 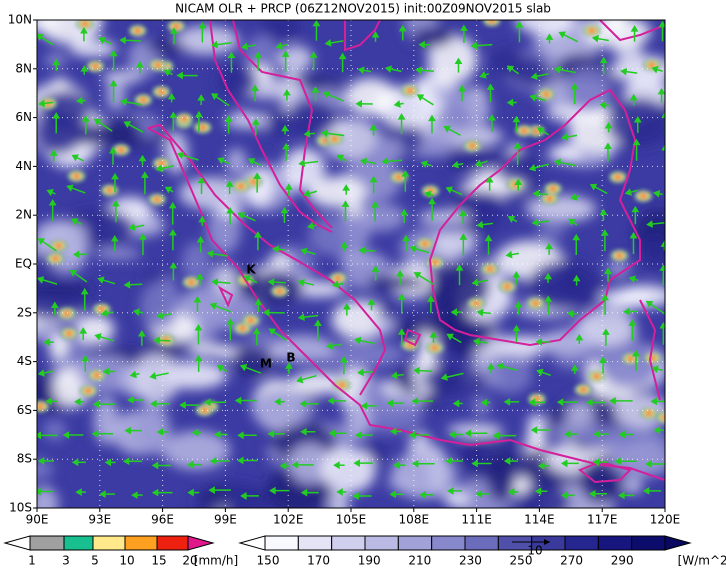 I want to click on legend-label: 10, so click(x=126, y=561).